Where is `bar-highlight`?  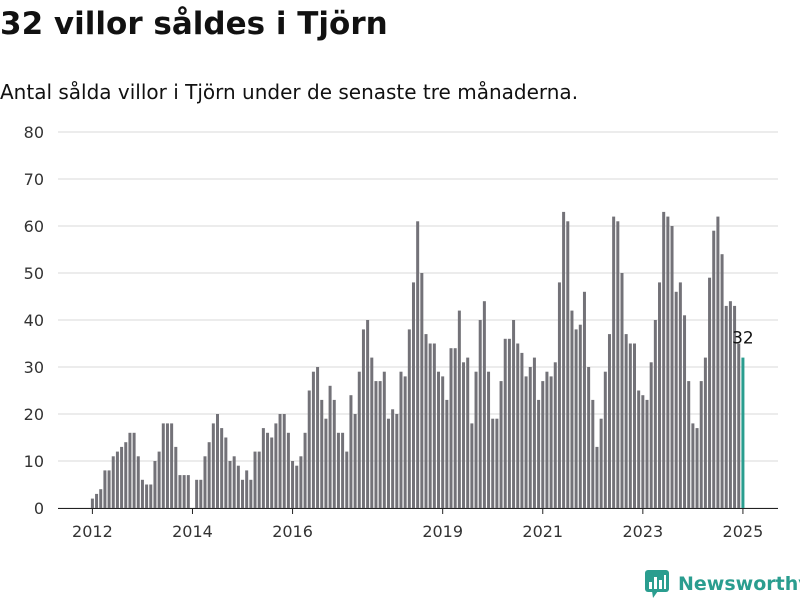
bar-highlight is located at coordinates (743, 432).